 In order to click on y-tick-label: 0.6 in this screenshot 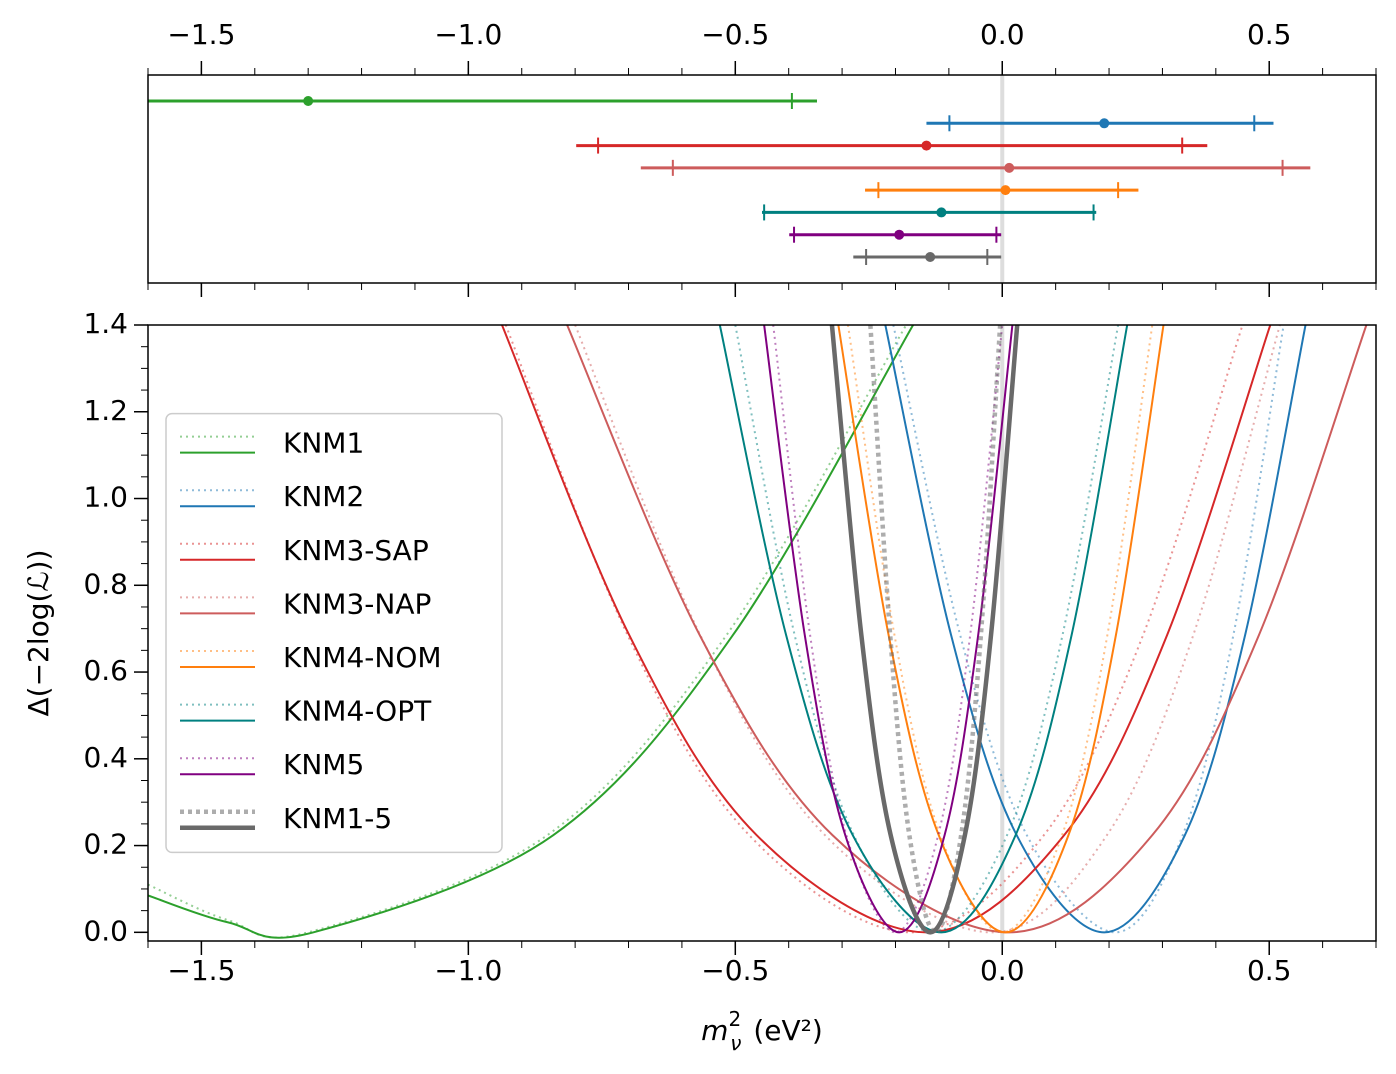, I will do `click(105, 670)`.